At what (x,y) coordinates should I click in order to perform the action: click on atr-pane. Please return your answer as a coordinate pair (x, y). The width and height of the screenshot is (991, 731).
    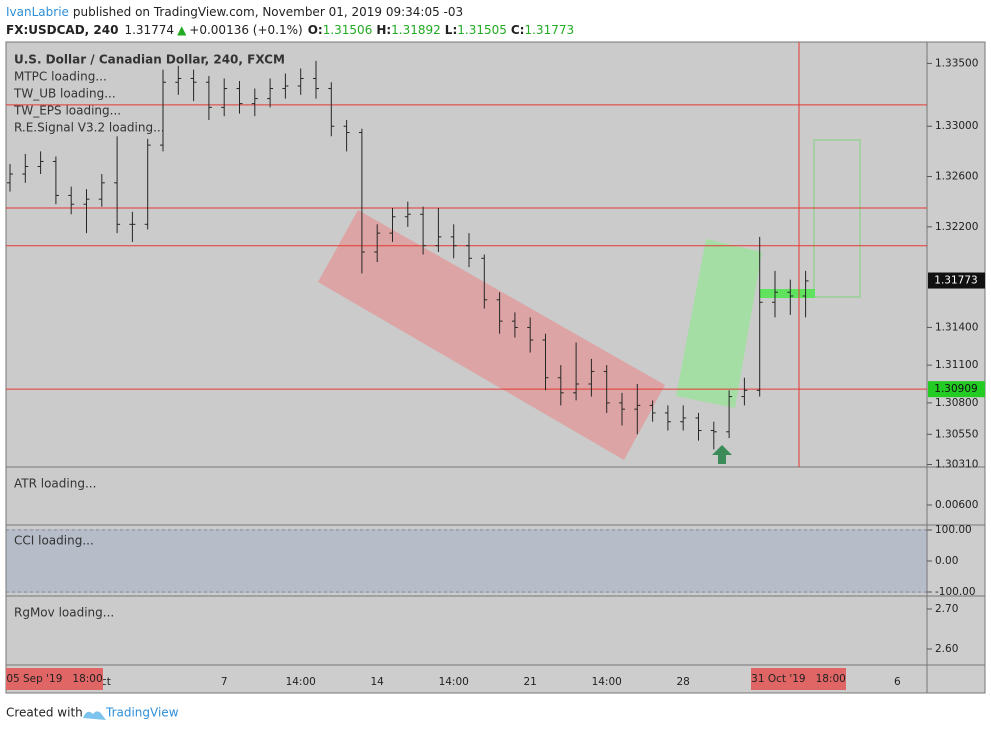
    Looking at the image, I should click on (466, 496).